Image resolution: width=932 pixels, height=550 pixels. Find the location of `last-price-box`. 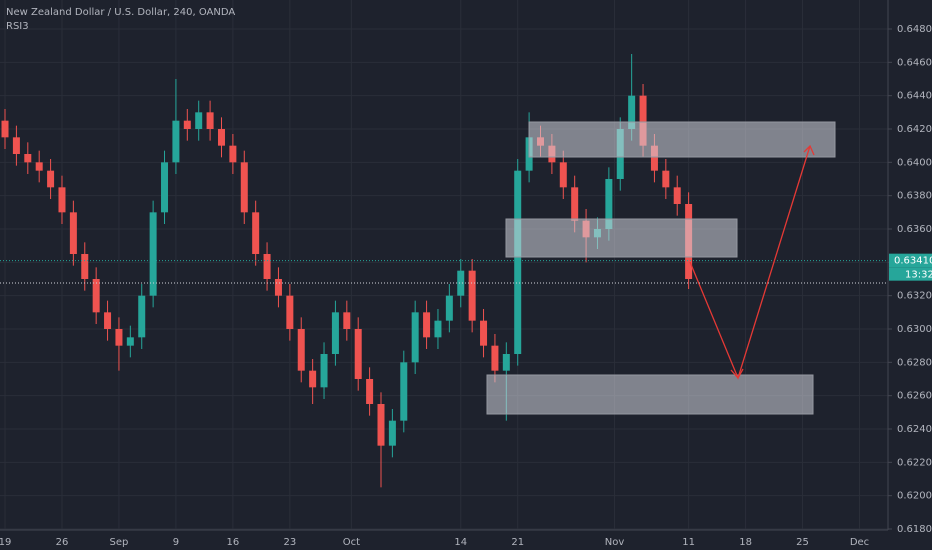

last-price-box is located at coordinates (910, 260).